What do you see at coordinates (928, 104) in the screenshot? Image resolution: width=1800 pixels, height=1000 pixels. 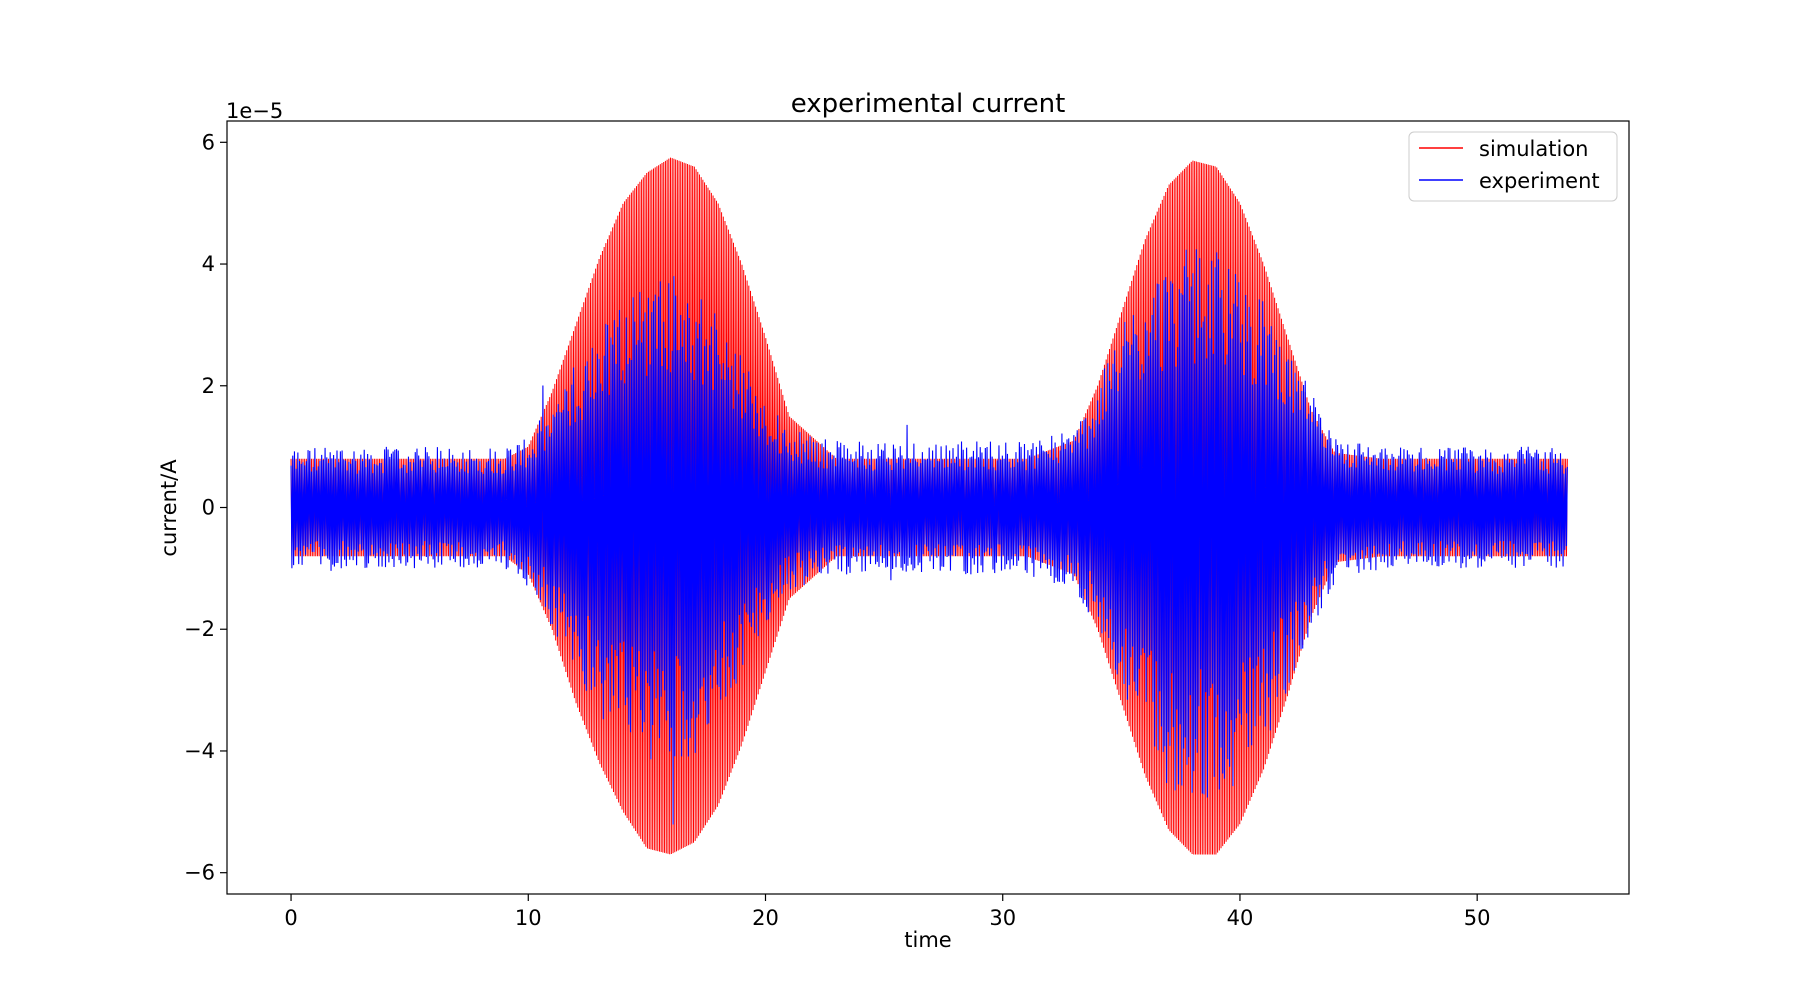 I see `chart-title: experimental current` at bounding box center [928, 104].